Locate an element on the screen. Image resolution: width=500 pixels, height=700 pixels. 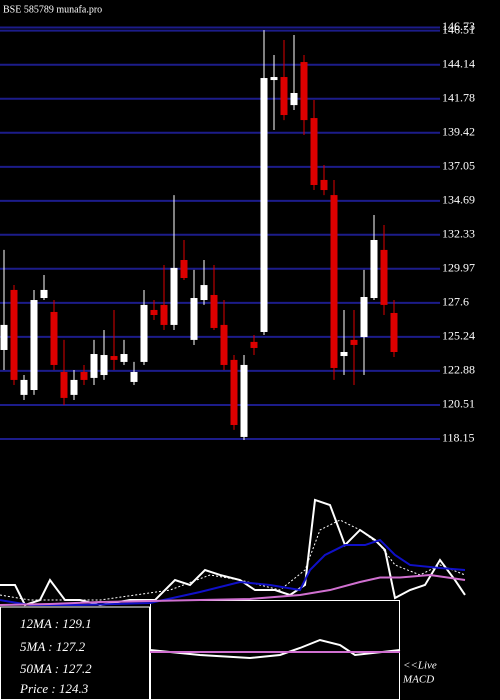
y-tick-label: 125.24 is located at coordinates (458, 336).